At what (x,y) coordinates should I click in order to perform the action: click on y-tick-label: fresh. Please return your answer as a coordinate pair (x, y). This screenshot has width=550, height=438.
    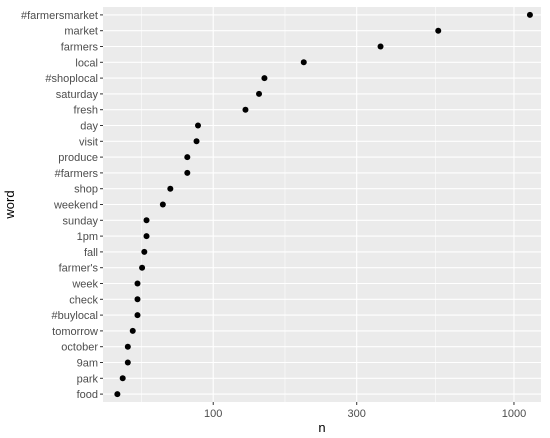
    Looking at the image, I should click on (86, 111).